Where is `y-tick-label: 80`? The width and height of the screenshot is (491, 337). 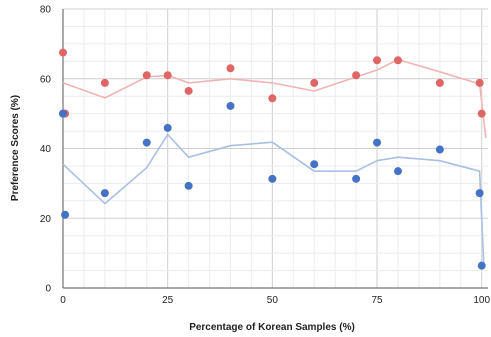
y-tick-label: 80 is located at coordinates (46, 10).